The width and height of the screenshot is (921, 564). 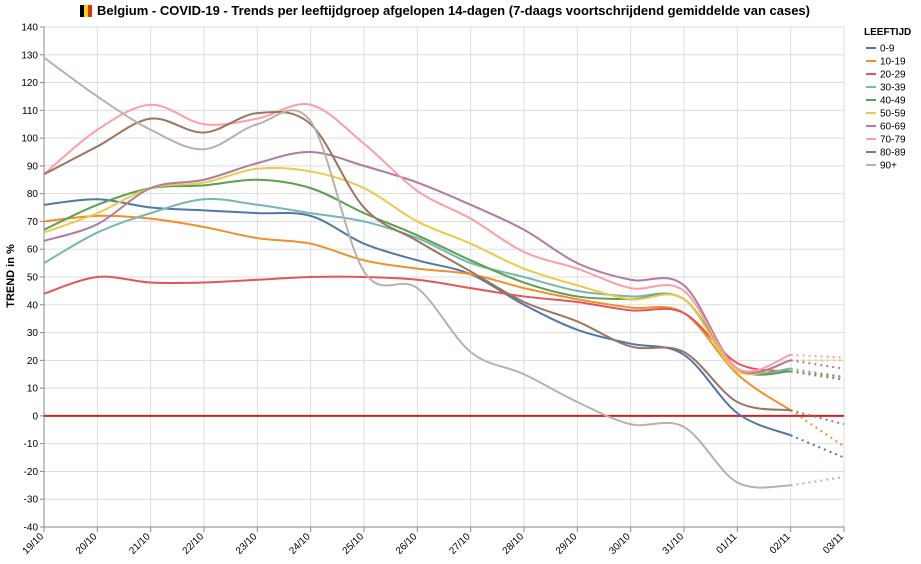 What do you see at coordinates (247, 544) in the screenshot?
I see `x-tick-label: 23/10` at bounding box center [247, 544].